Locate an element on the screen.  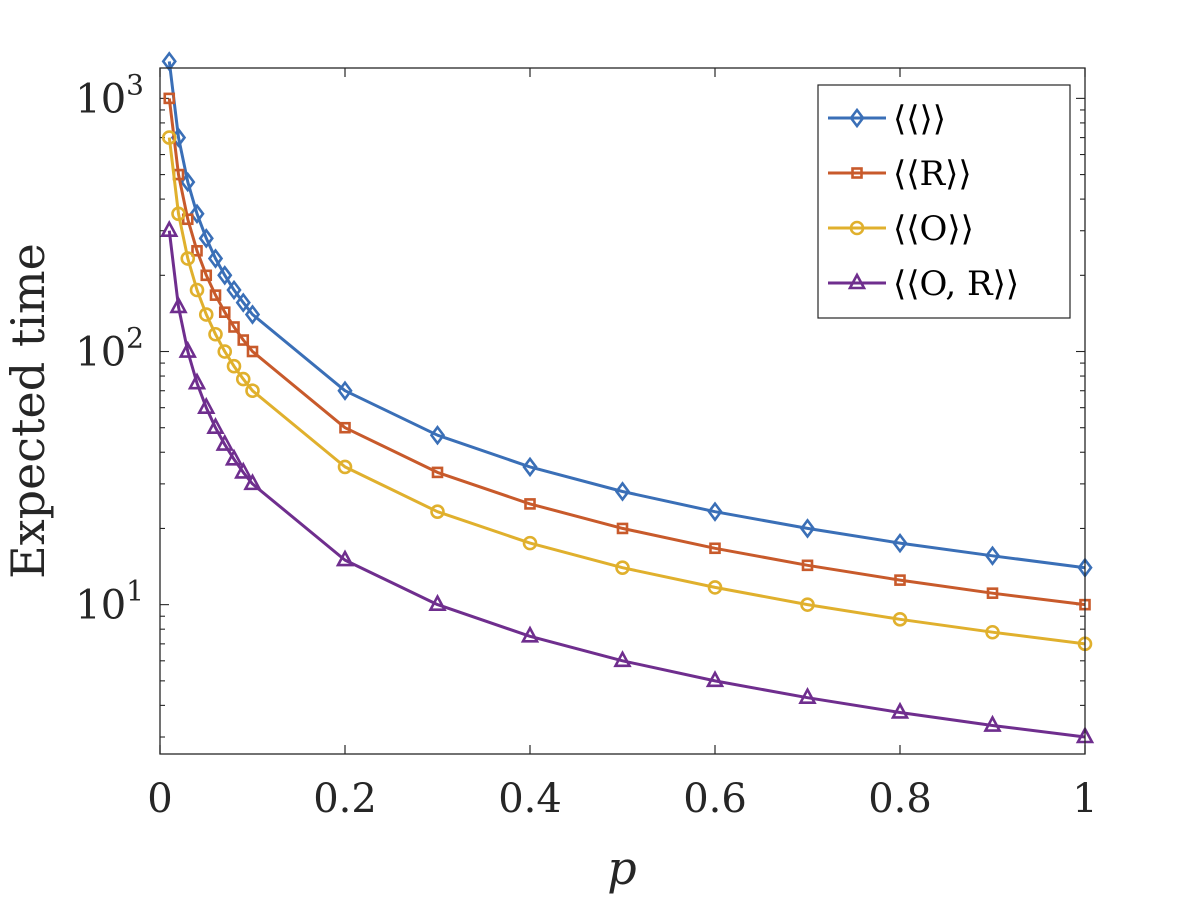
y-axis-label: Expected time is located at coordinates (28, 411).